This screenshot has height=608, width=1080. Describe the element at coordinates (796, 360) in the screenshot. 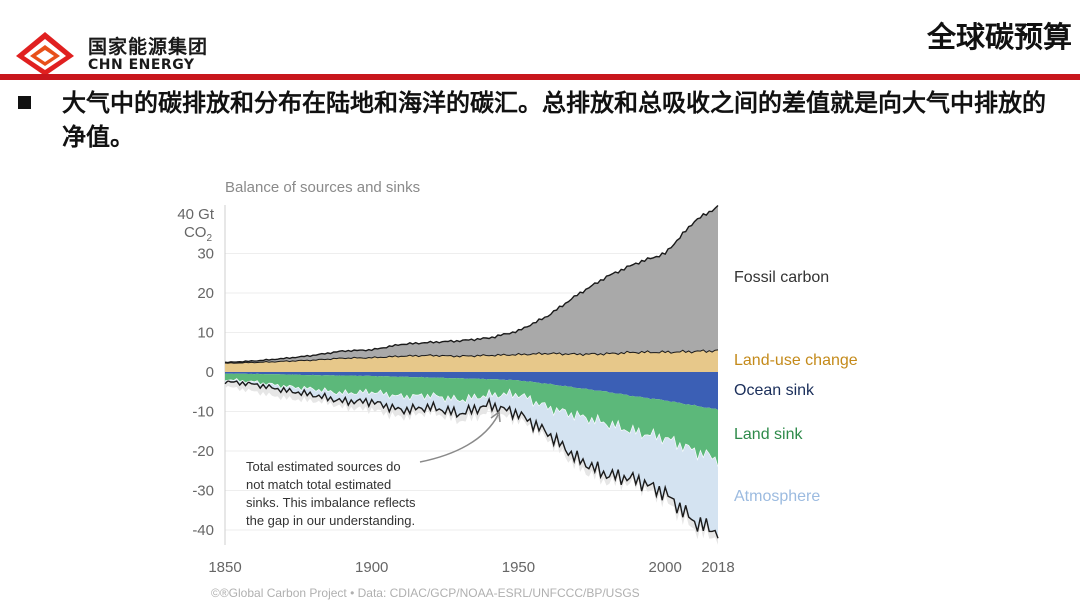

I see `series-label: Land-use change` at that location.